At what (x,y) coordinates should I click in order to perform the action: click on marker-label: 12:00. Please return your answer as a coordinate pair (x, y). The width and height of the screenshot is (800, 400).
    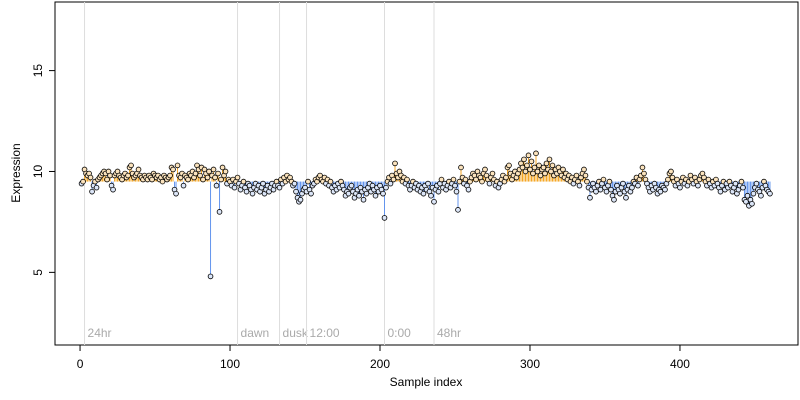
    Looking at the image, I should click on (325, 333).